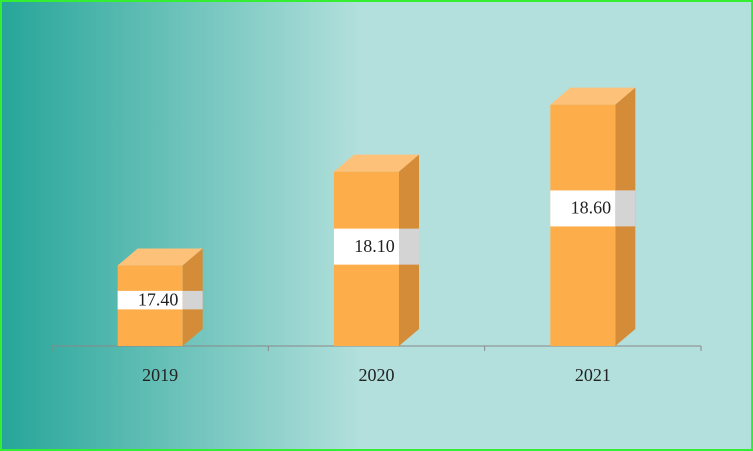  What do you see at coordinates (377, 375) in the screenshot?
I see `x-tick-label: 2020` at bounding box center [377, 375].